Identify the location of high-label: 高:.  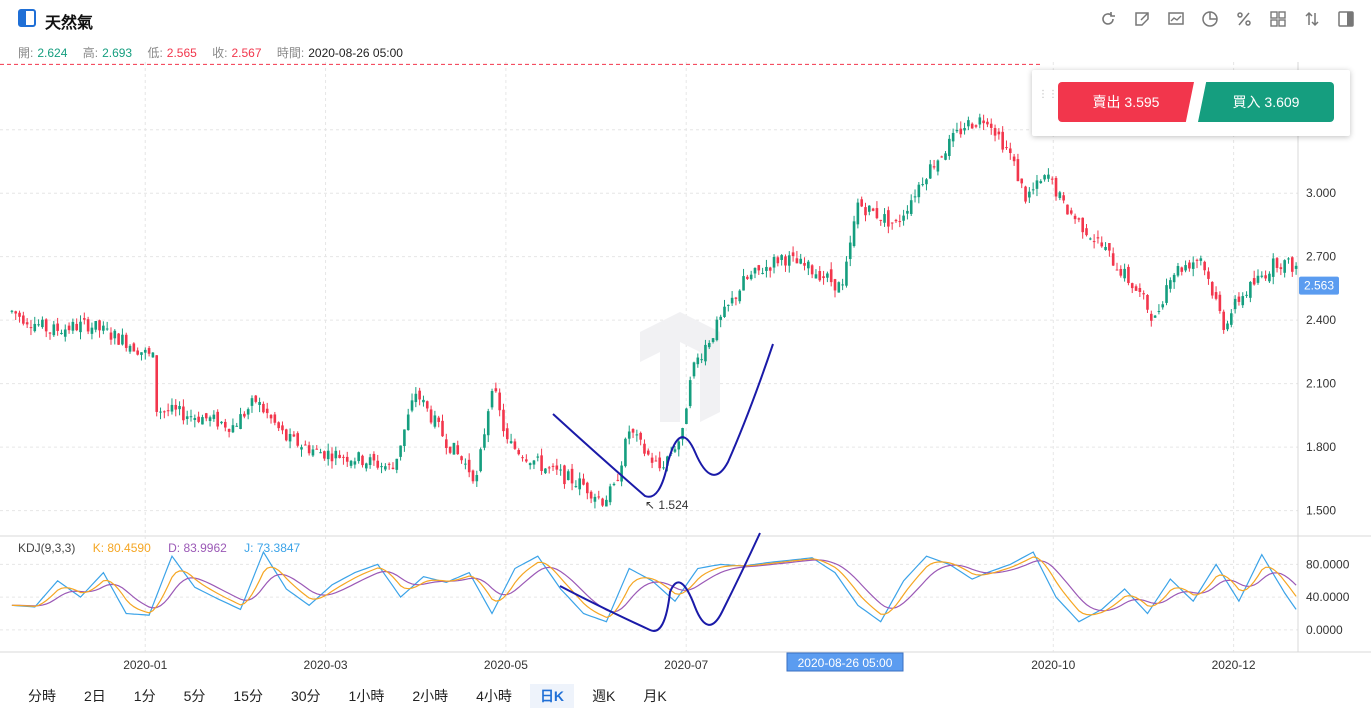
(90, 53).